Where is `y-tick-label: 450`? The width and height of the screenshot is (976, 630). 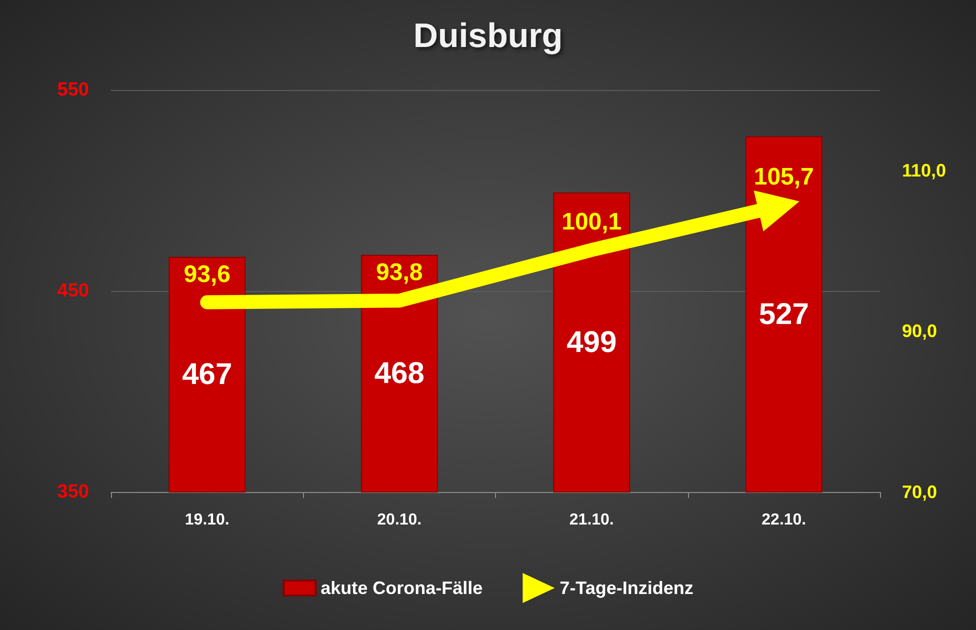
y-tick-label: 450 is located at coordinates (73, 291).